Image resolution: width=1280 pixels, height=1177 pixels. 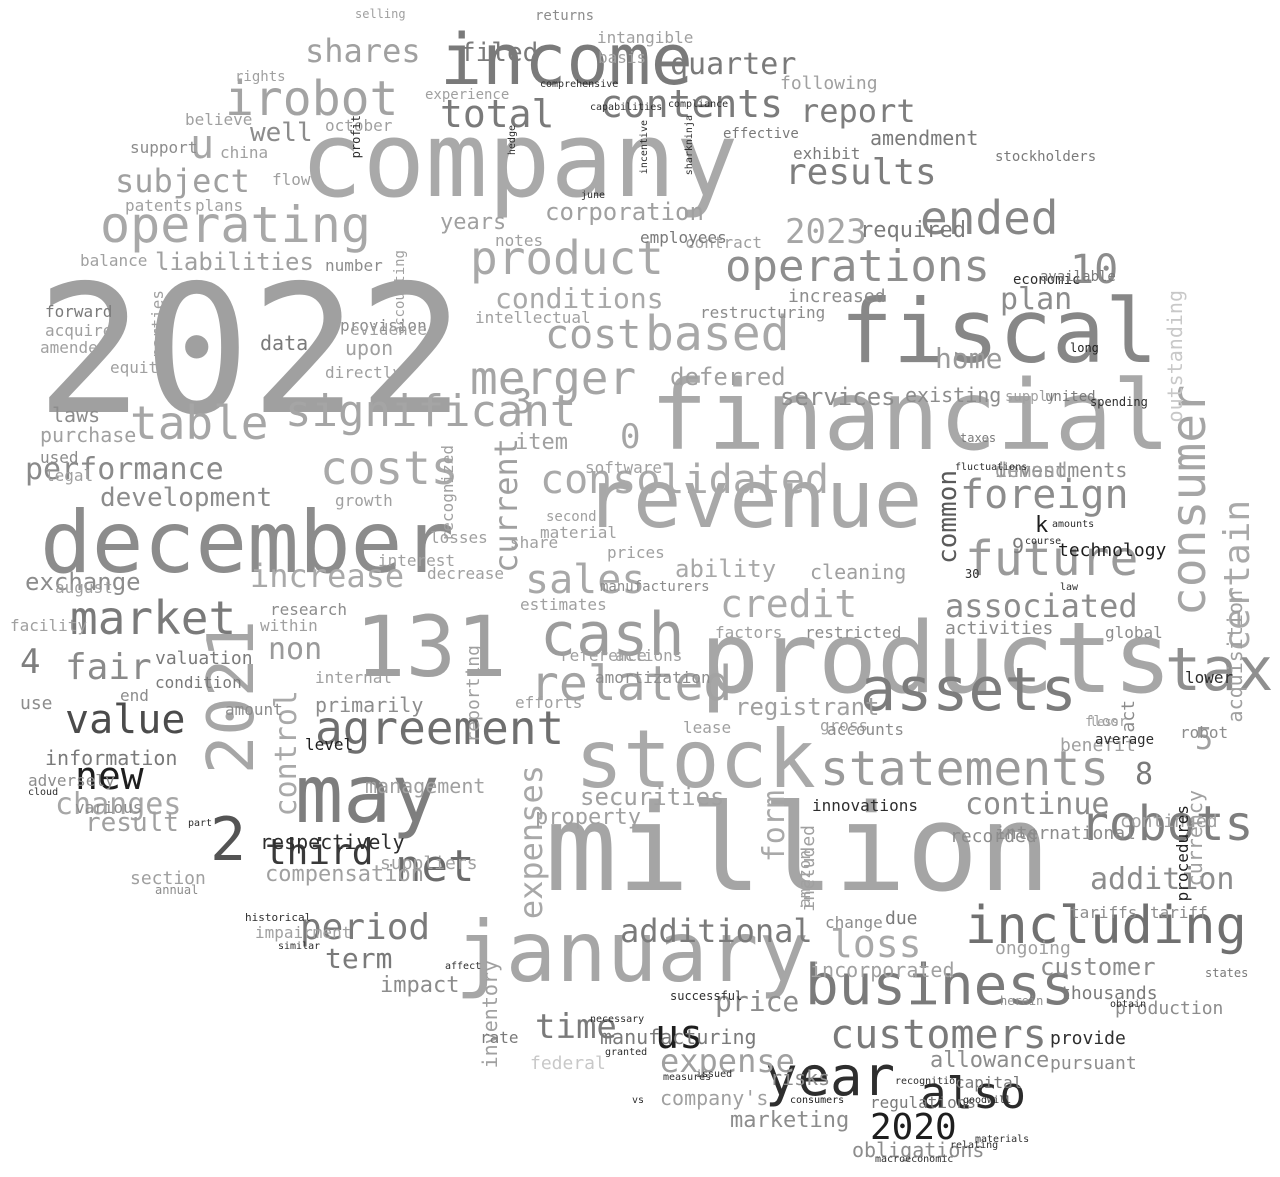 What do you see at coordinates (473, 694) in the screenshot?
I see `word-reporting: reporting` at bounding box center [473, 694].